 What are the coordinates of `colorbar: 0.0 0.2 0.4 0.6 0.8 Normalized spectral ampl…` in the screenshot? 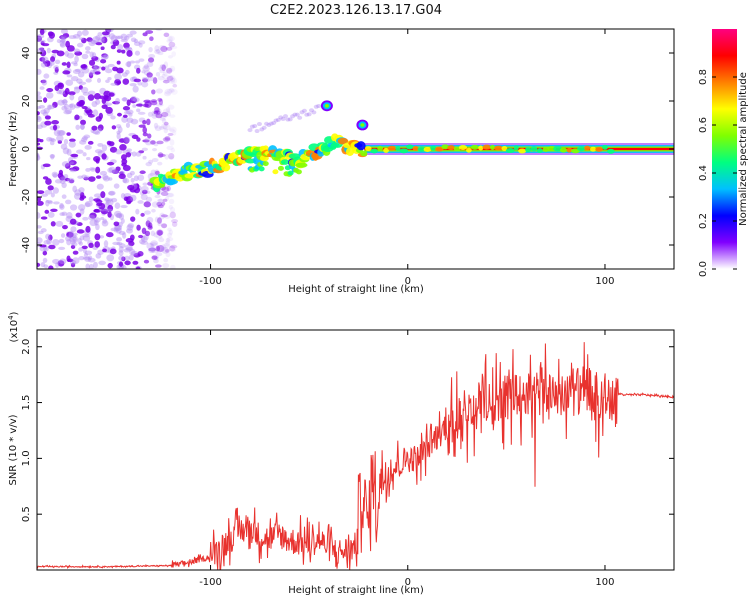 It's located at (723, 153).